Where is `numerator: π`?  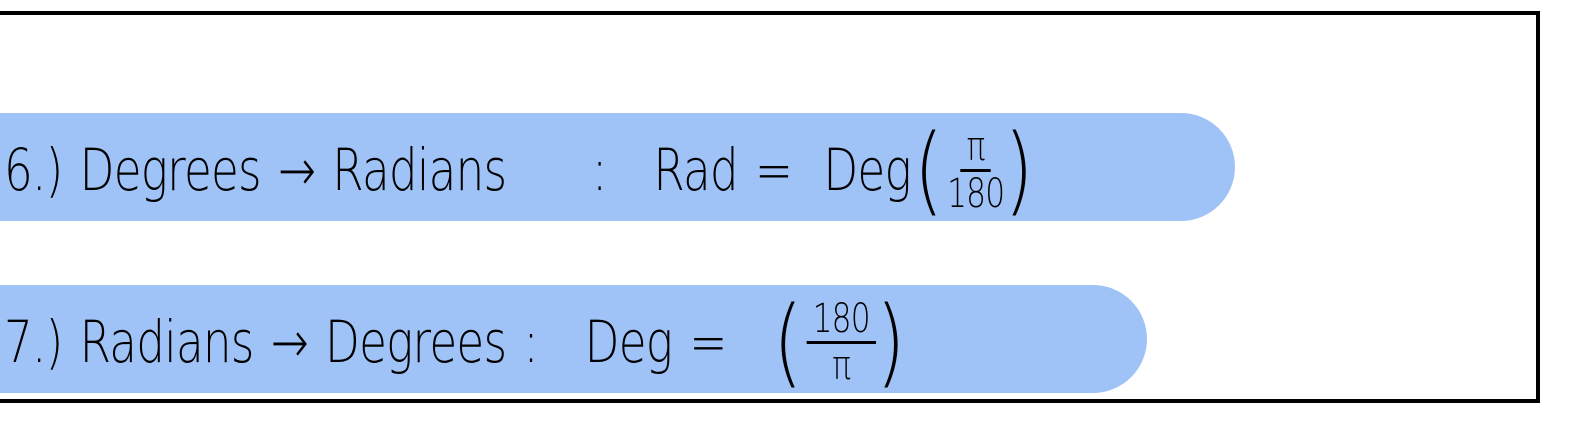
numerator: π is located at coordinates (975, 148).